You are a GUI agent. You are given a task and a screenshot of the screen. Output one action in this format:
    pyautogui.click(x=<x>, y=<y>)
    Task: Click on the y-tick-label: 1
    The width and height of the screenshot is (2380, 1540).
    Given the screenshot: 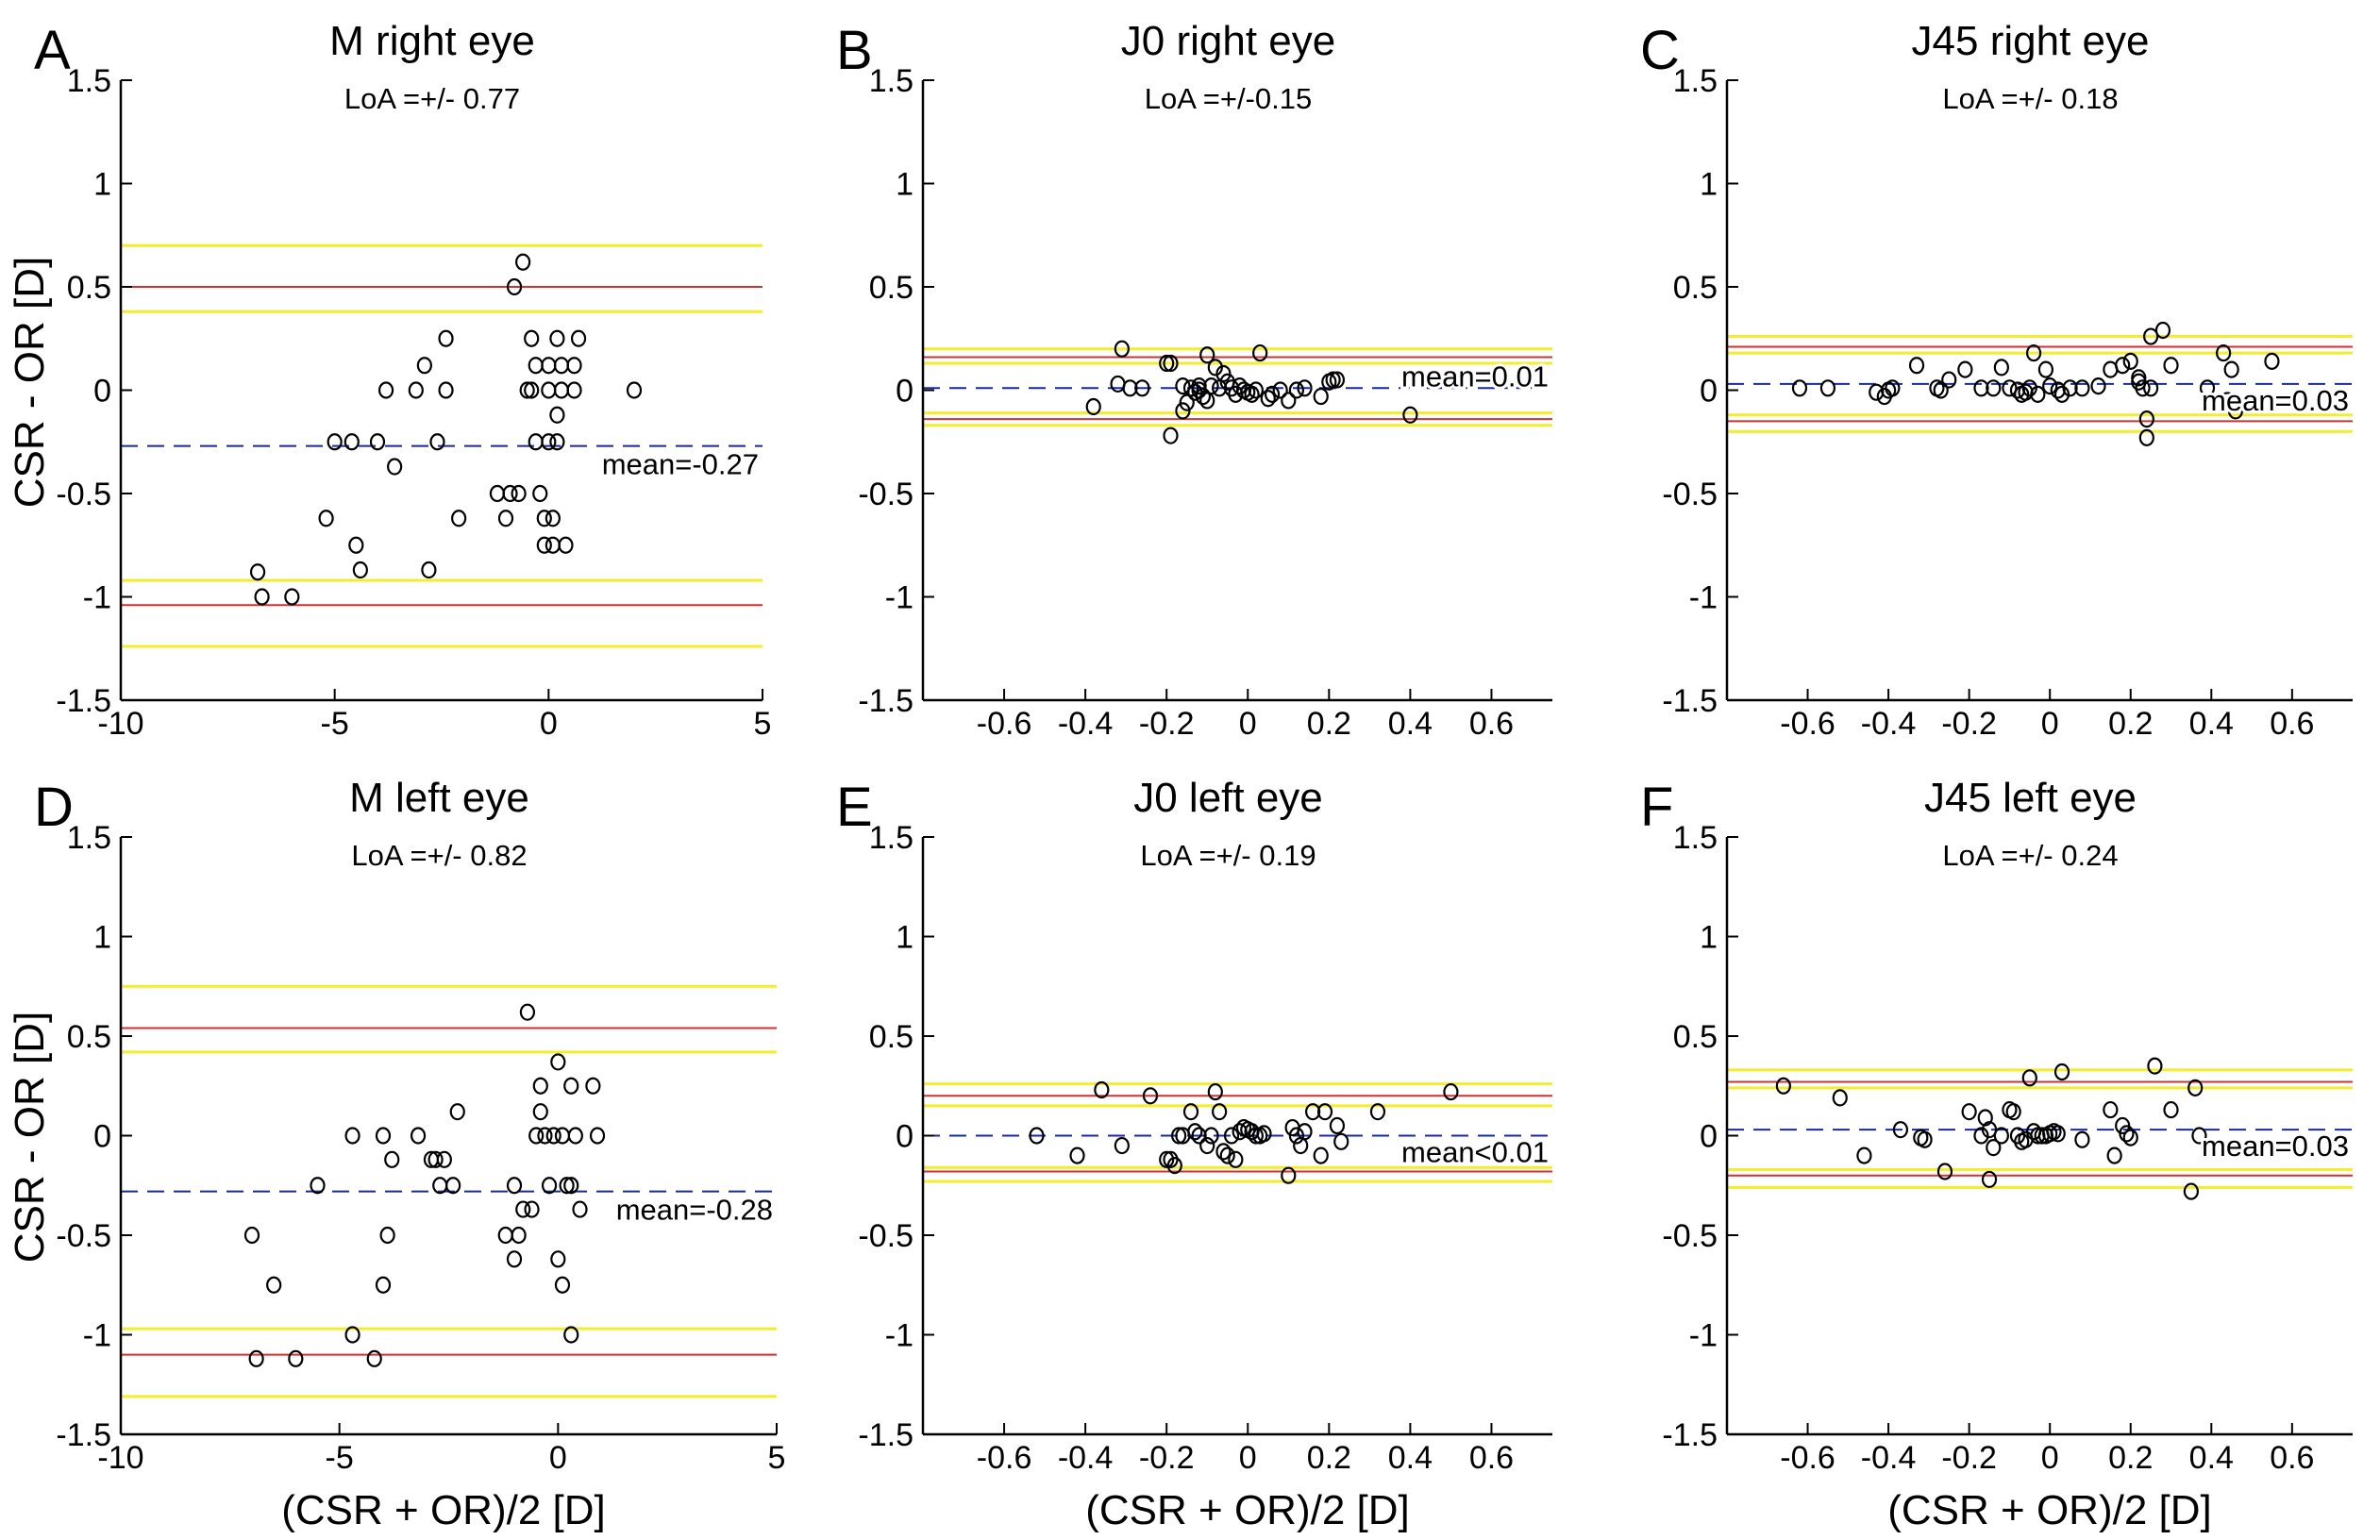 What is the action you would take?
    pyautogui.click(x=102, y=185)
    